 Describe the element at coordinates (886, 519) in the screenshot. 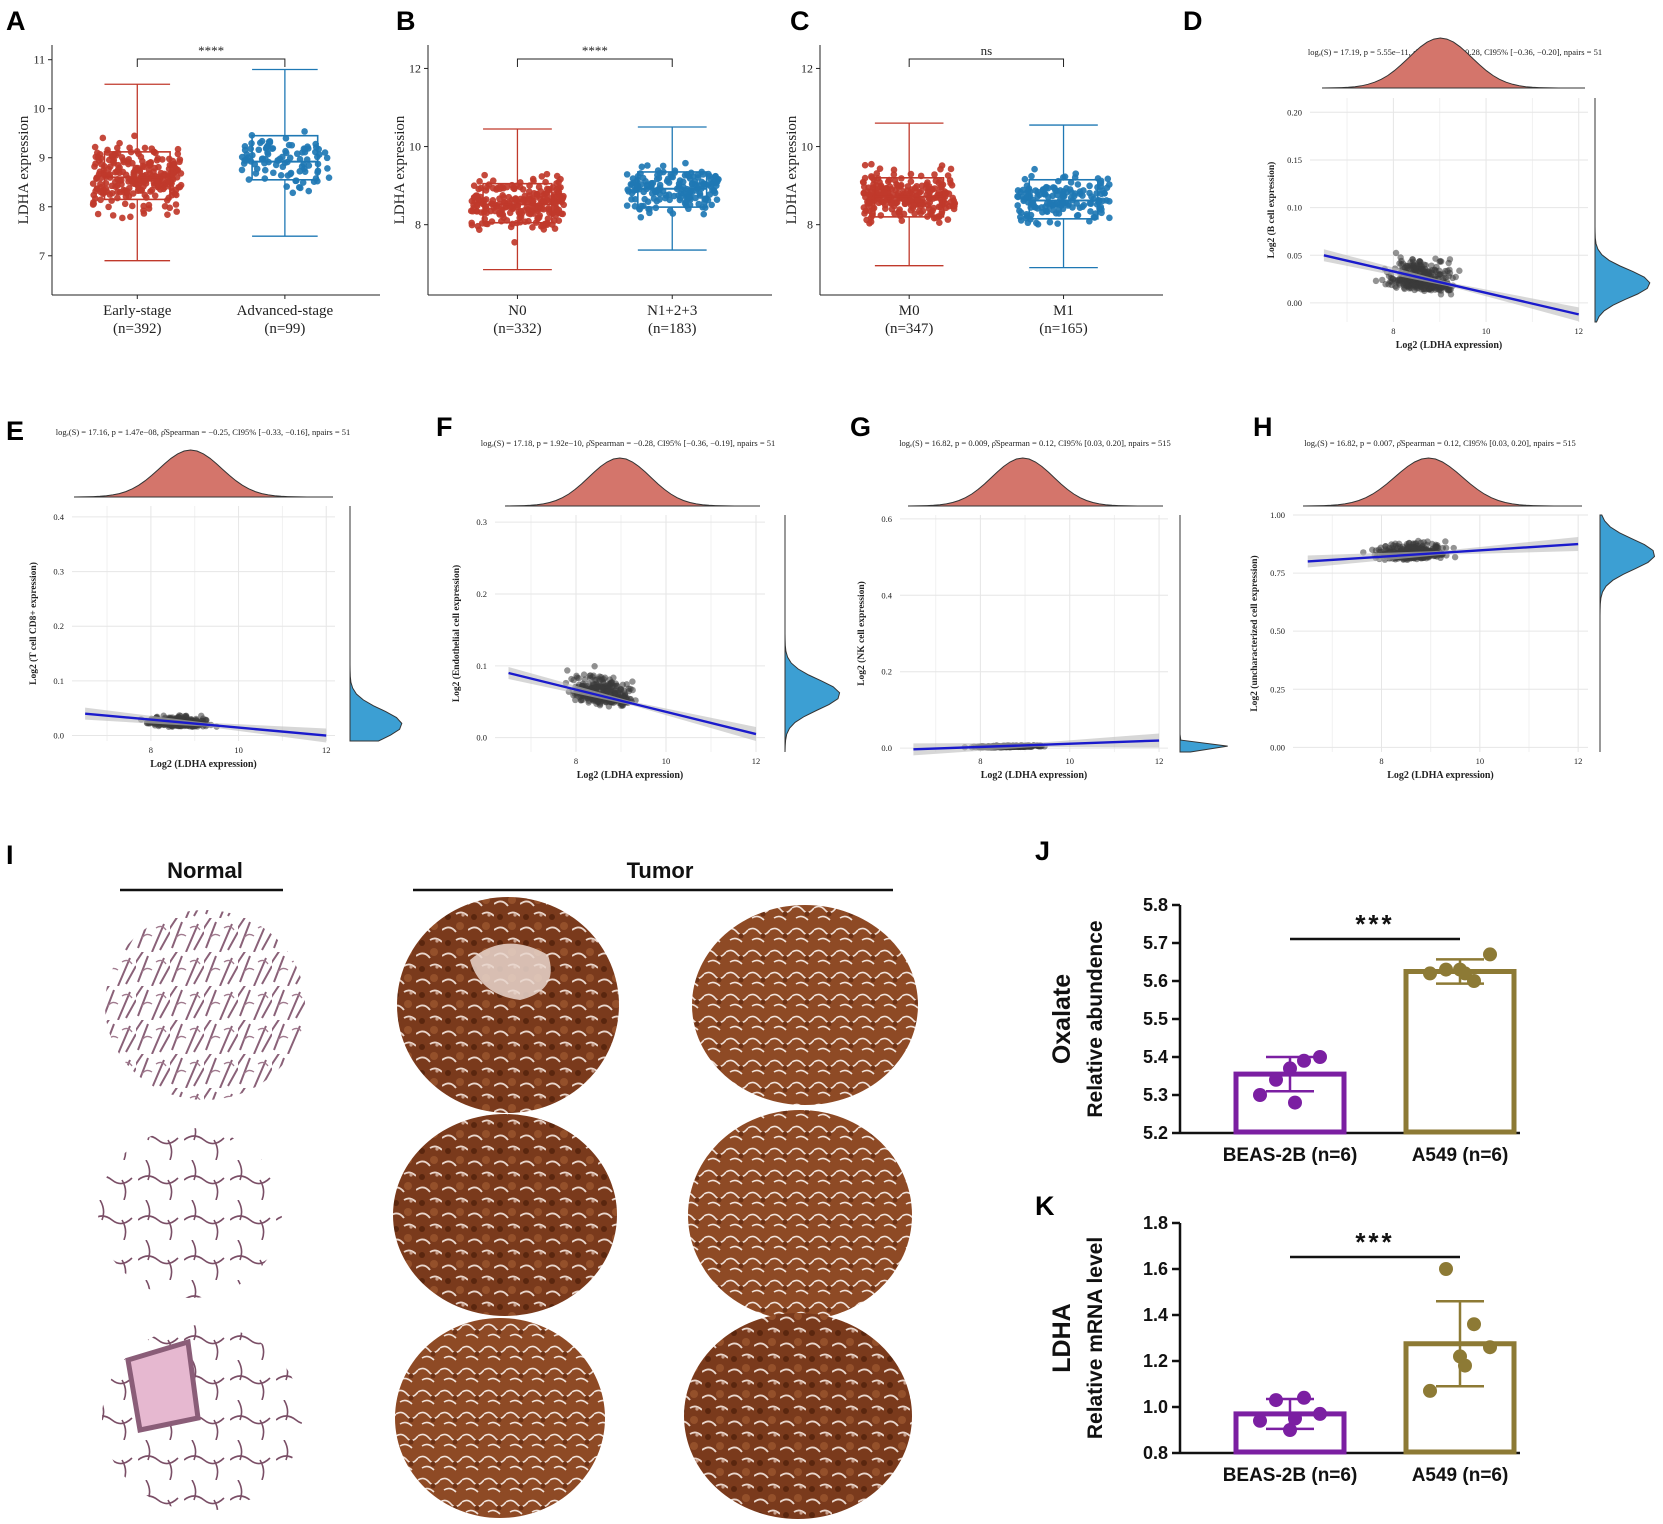

I see `y-tick-label: 0.6` at that location.